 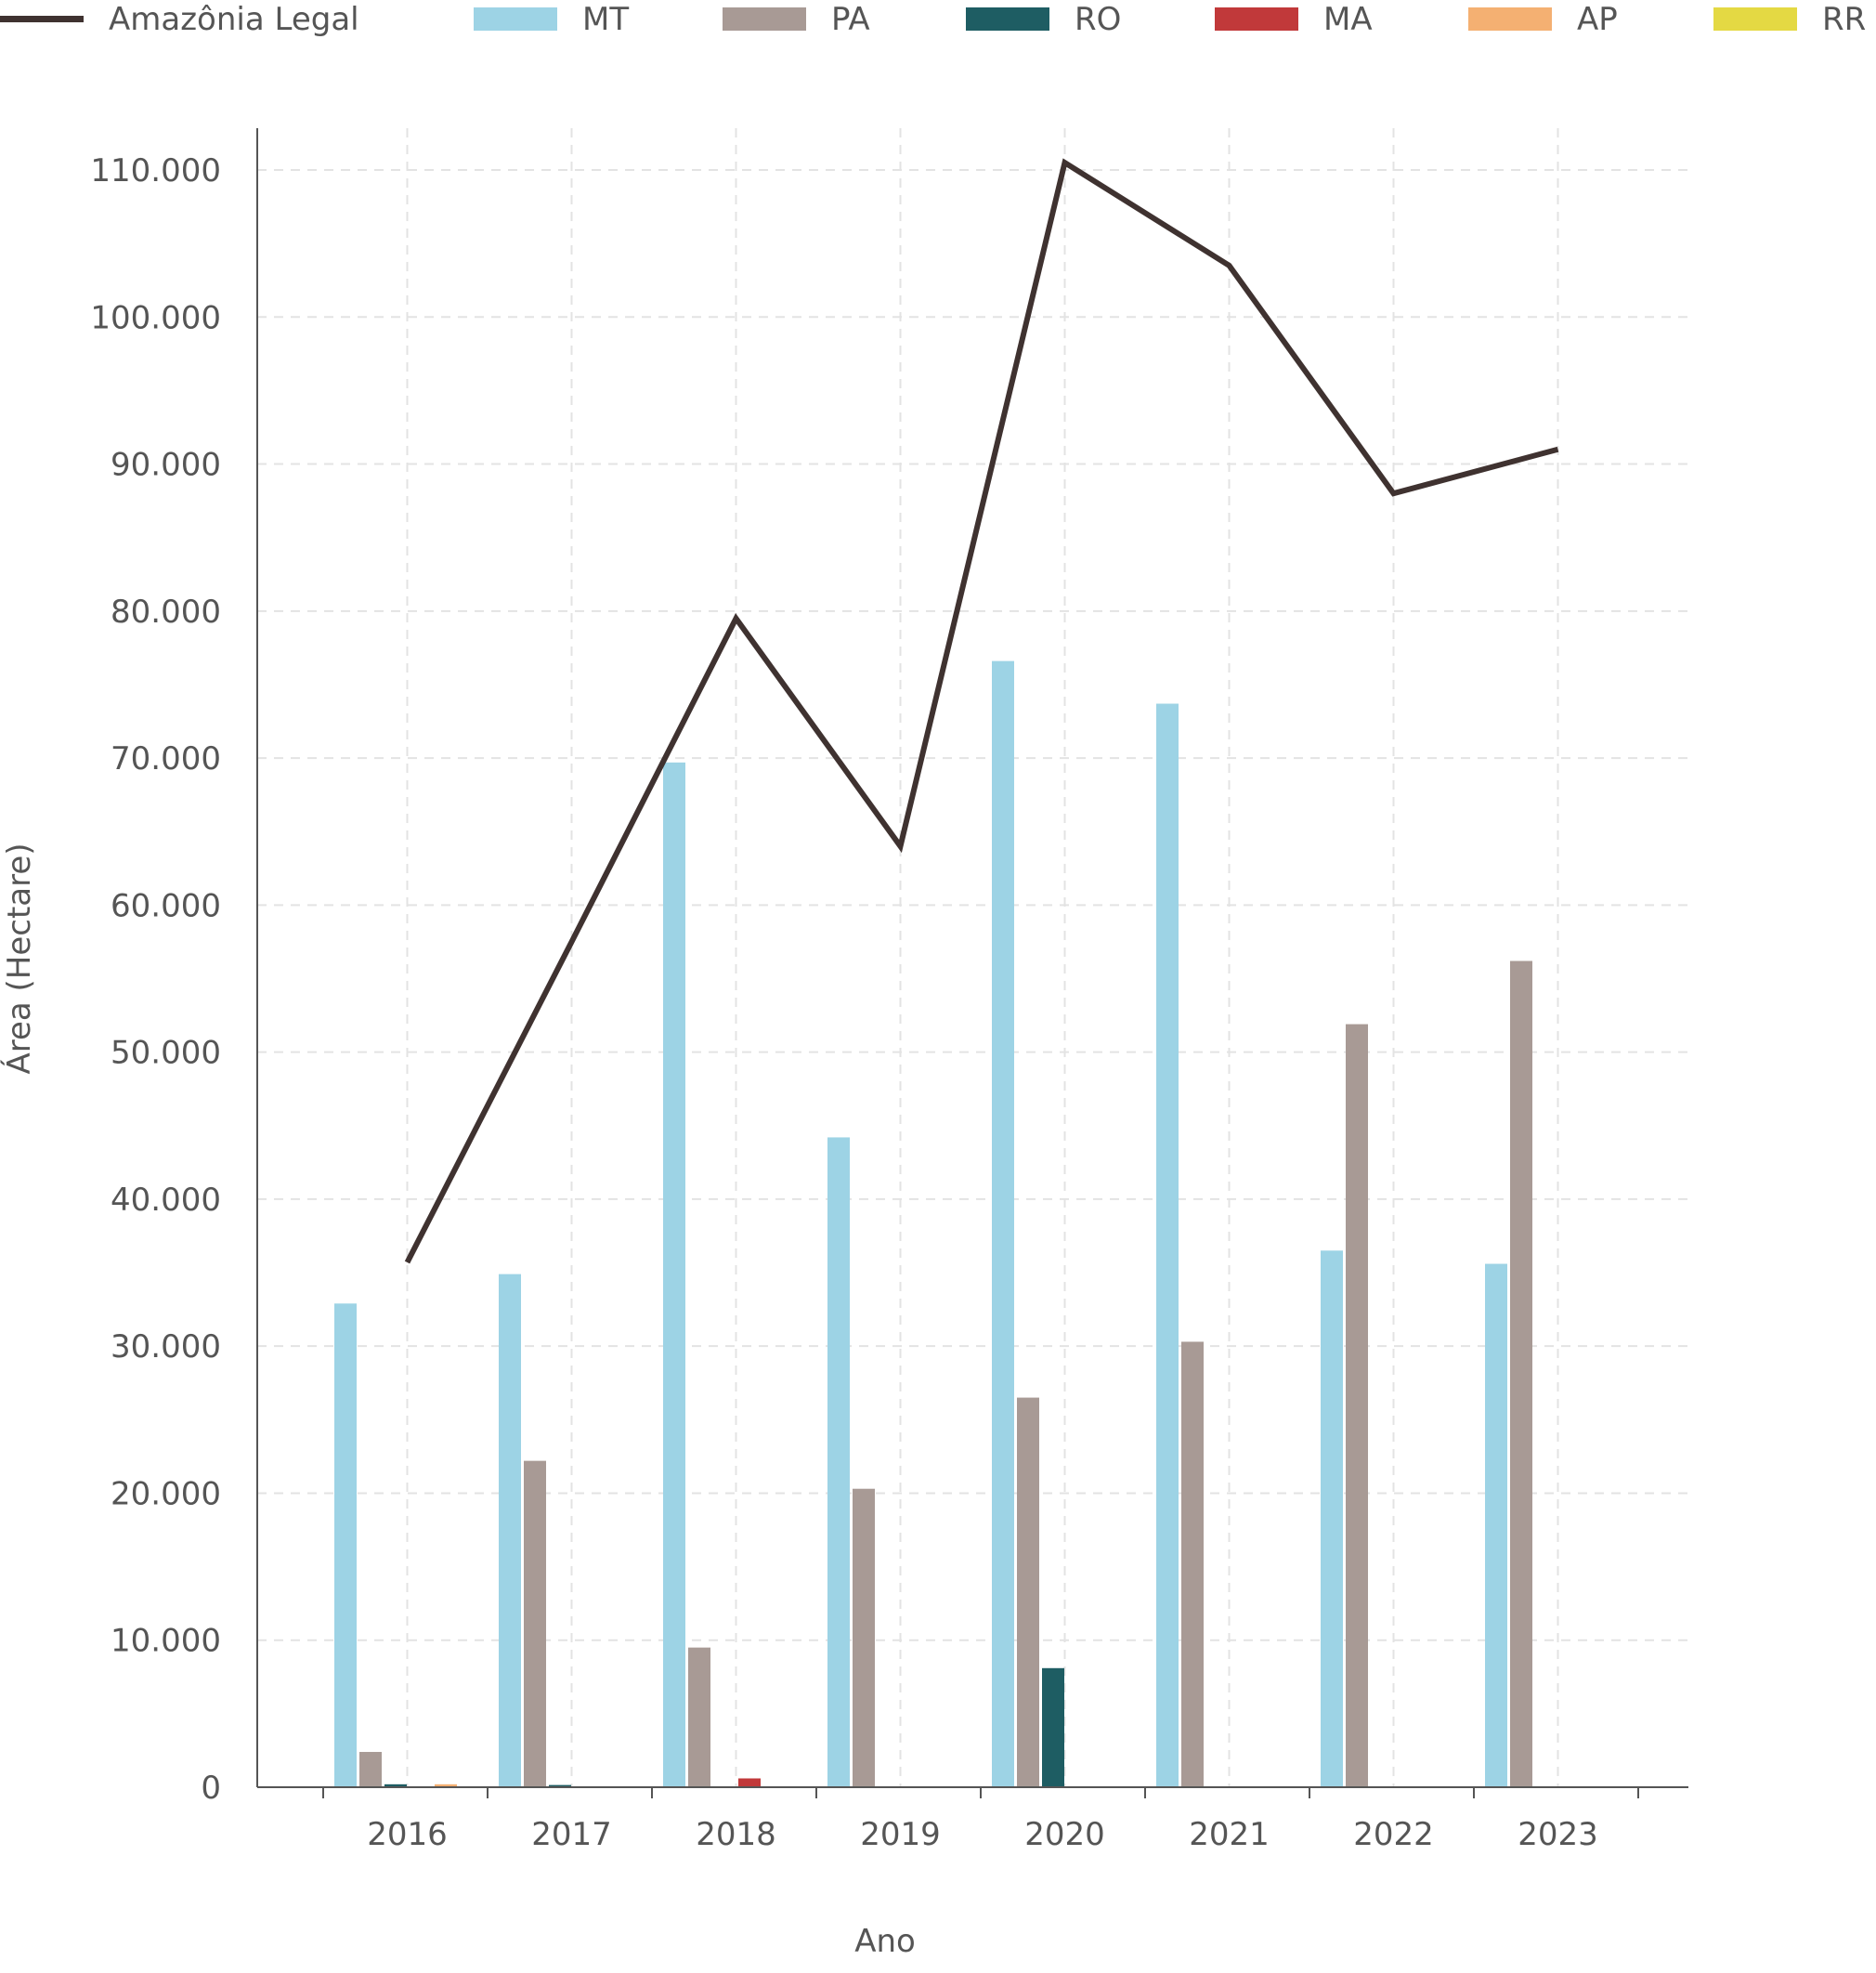 What do you see at coordinates (571, 1834) in the screenshot?
I see `x-tick-label: 2017` at bounding box center [571, 1834].